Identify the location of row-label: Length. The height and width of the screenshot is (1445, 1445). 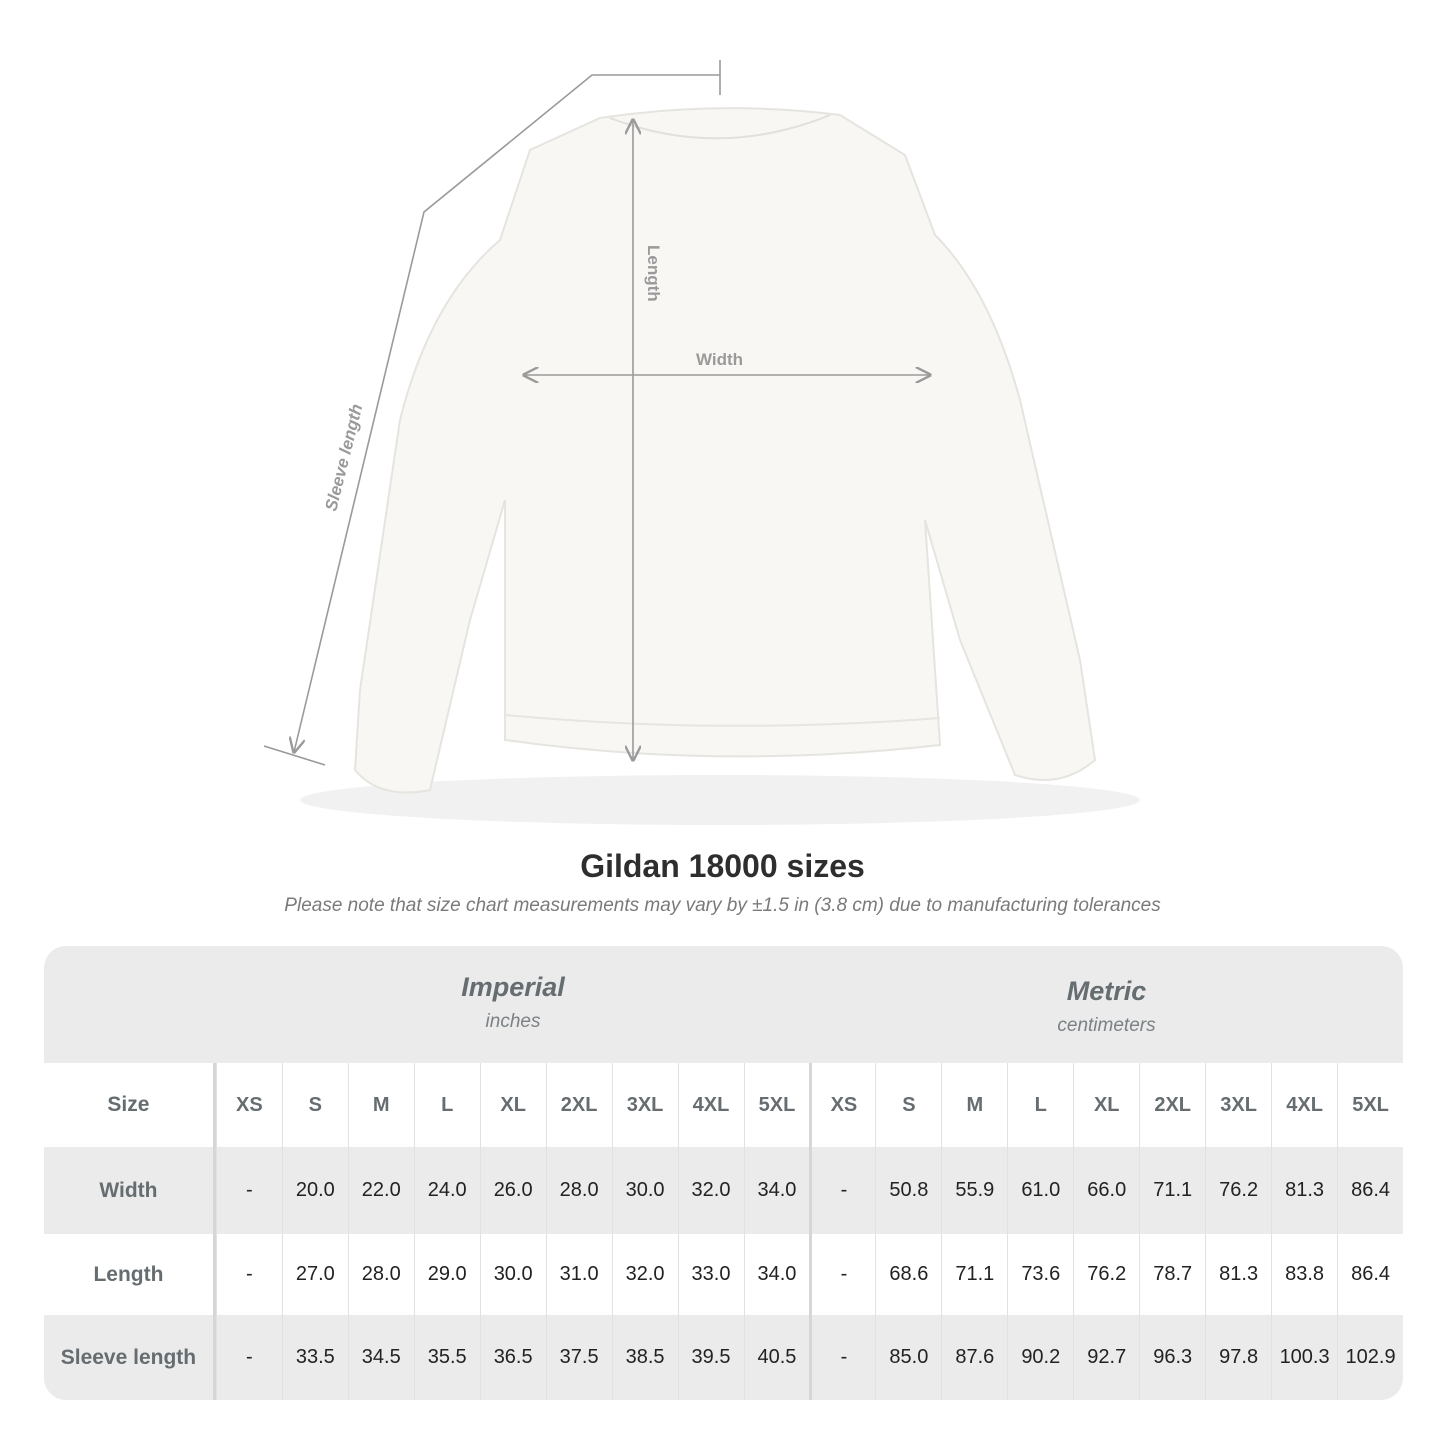
(130, 1274).